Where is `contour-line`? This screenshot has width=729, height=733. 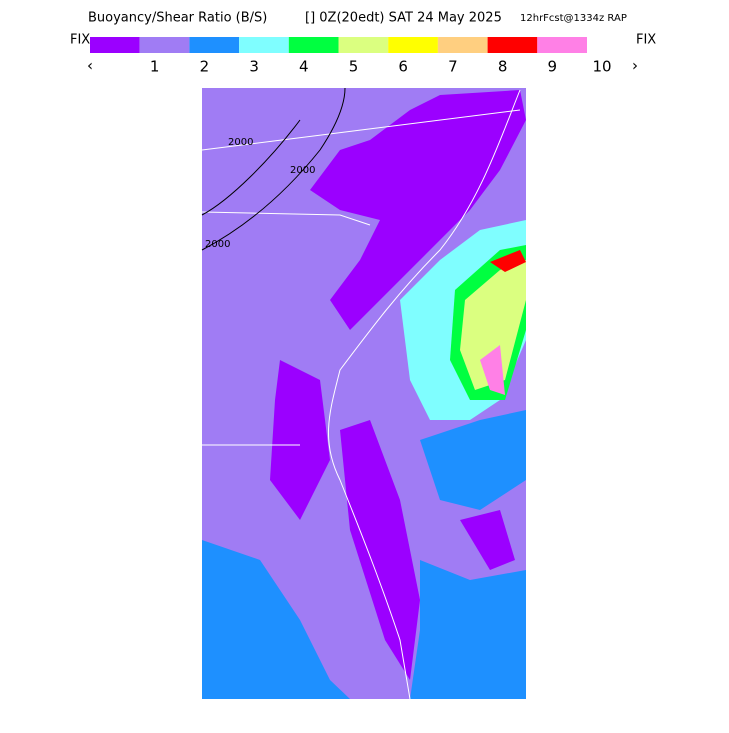
contour-line is located at coordinates (273, 169).